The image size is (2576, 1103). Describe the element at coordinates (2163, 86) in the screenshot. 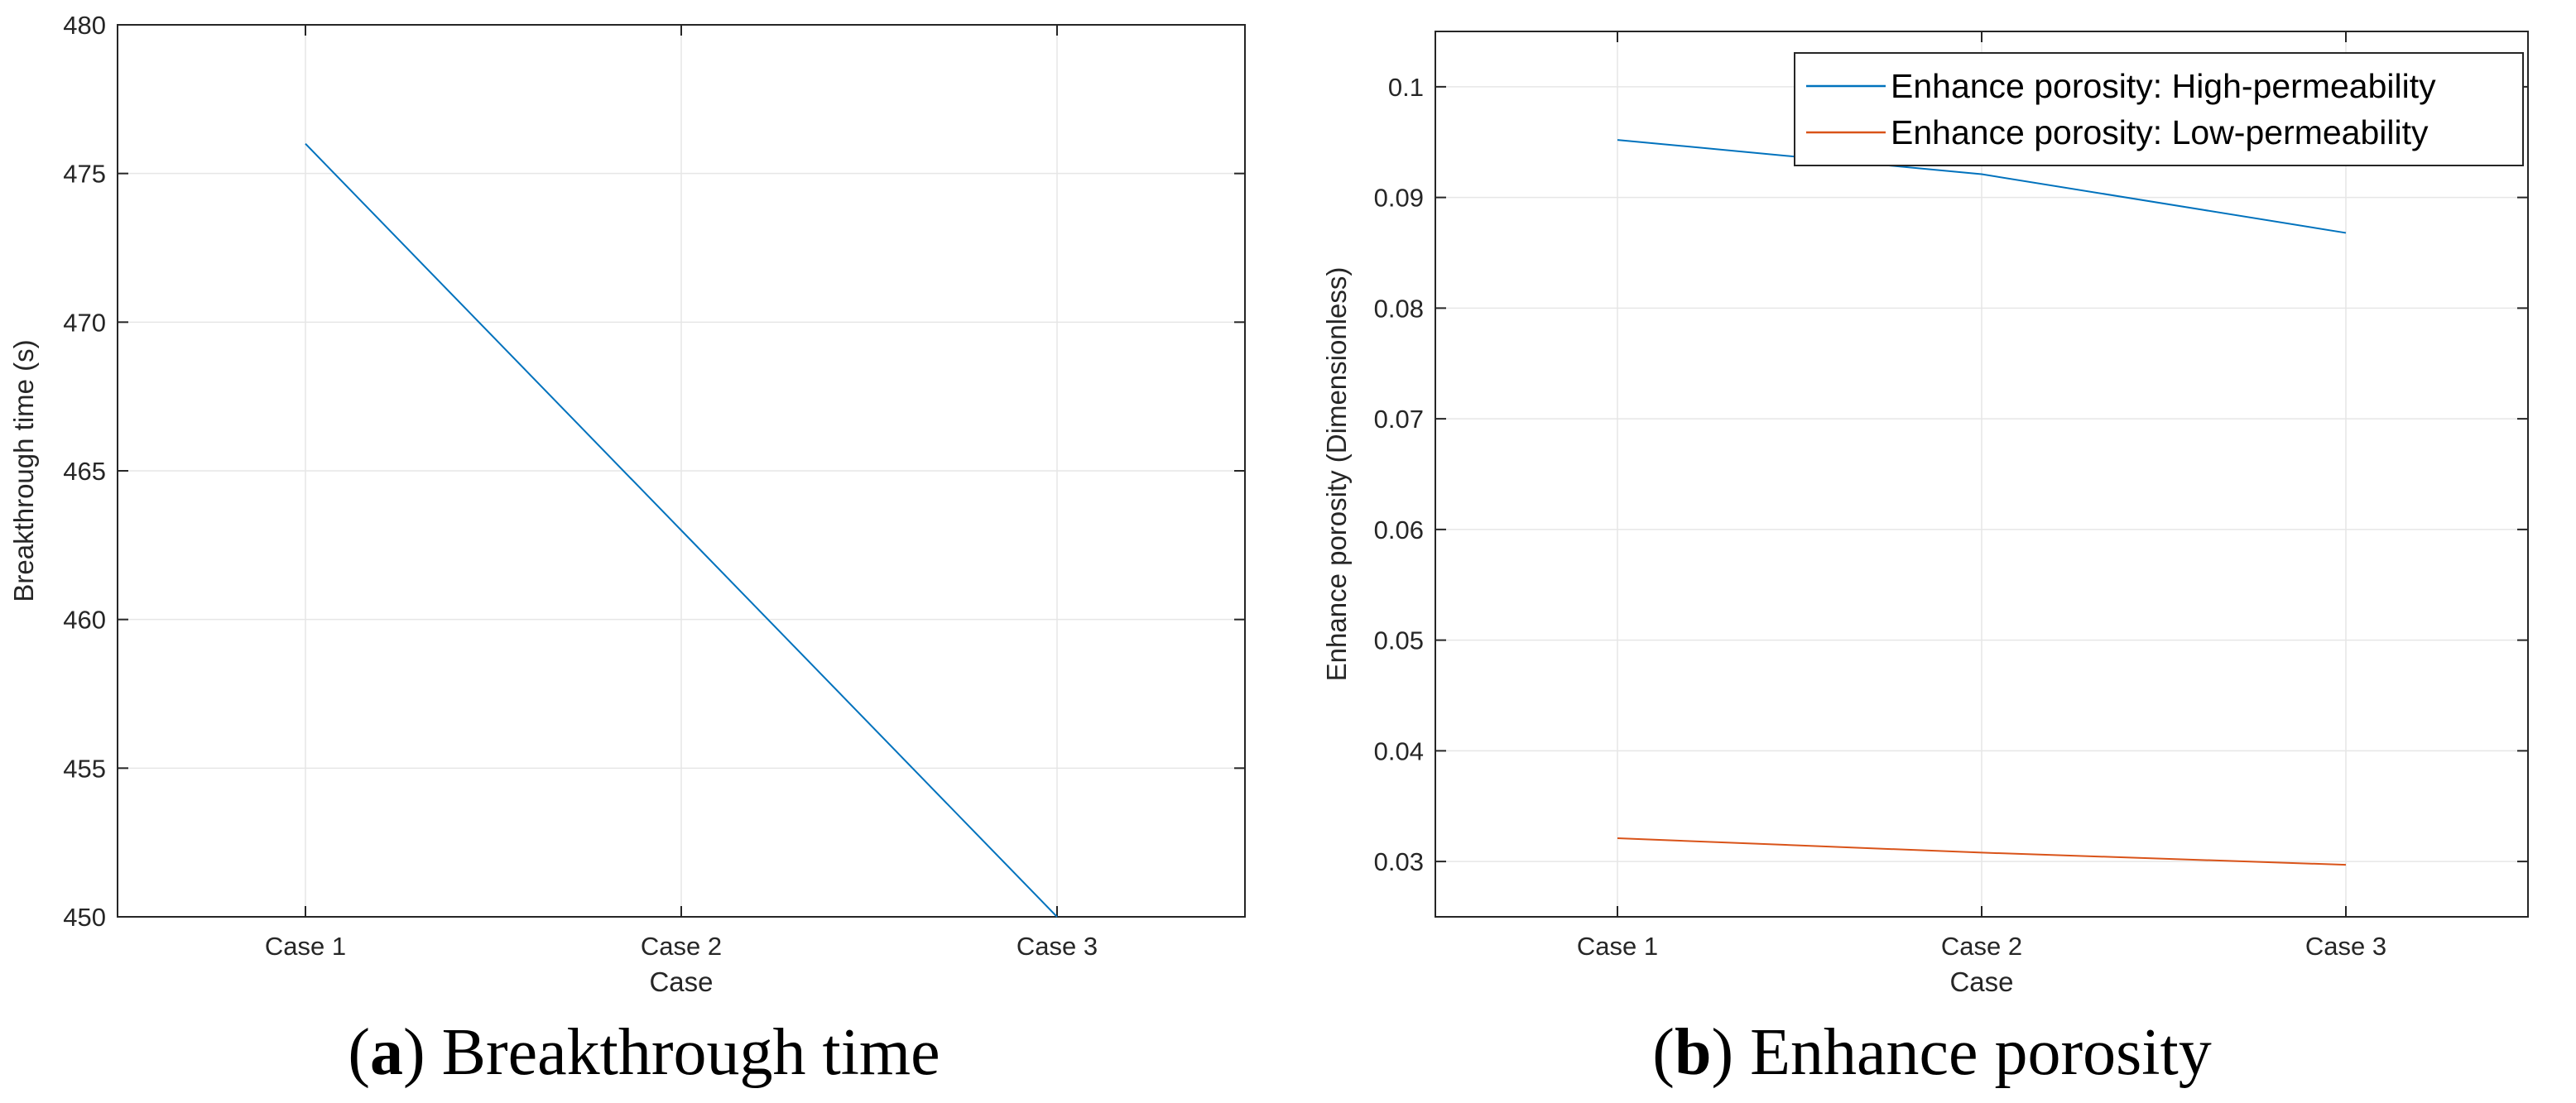

I see `legend-entry-label: Enhance porosity: High-permeability` at that location.